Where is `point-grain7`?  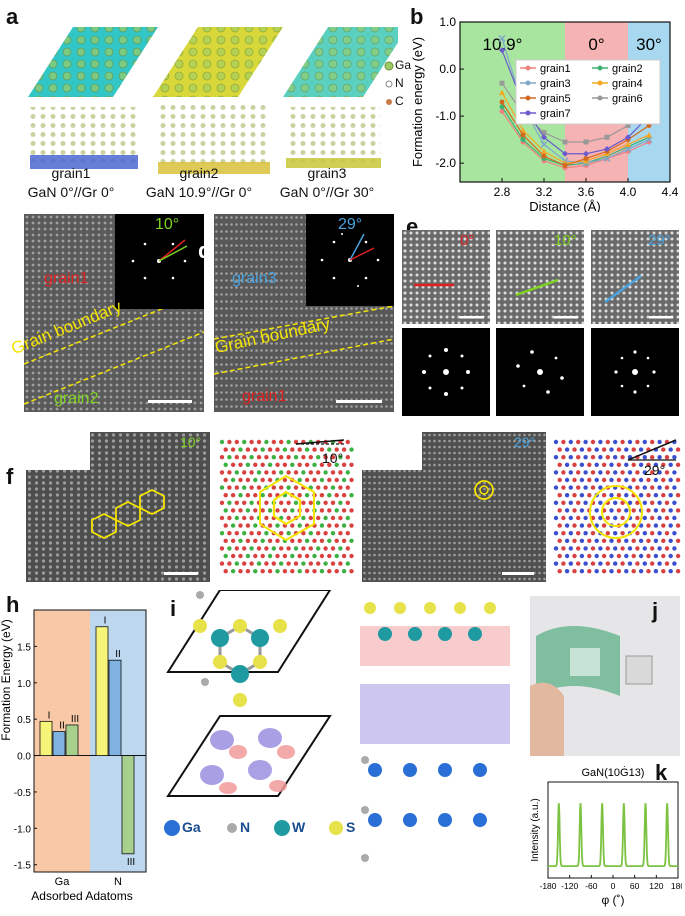 point-grain7 is located at coordinates (607, 149).